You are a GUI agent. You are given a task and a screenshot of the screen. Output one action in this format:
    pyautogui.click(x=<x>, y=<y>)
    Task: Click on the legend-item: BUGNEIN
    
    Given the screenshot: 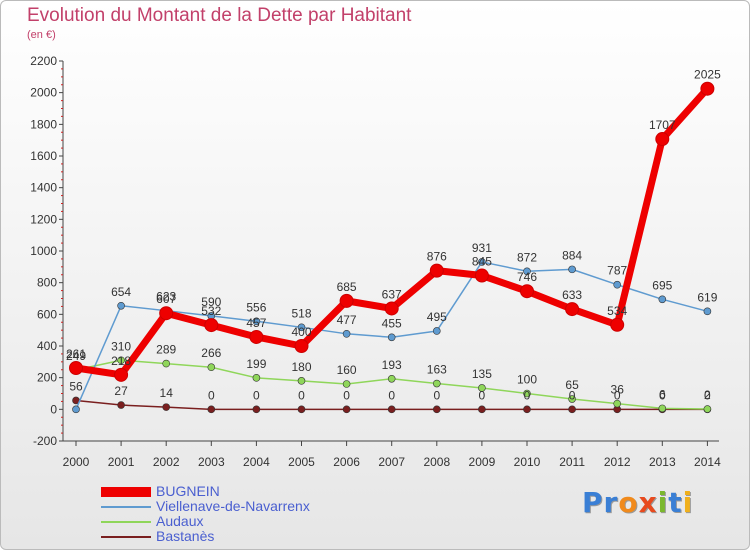 What is the action you would take?
    pyautogui.click(x=251, y=491)
    